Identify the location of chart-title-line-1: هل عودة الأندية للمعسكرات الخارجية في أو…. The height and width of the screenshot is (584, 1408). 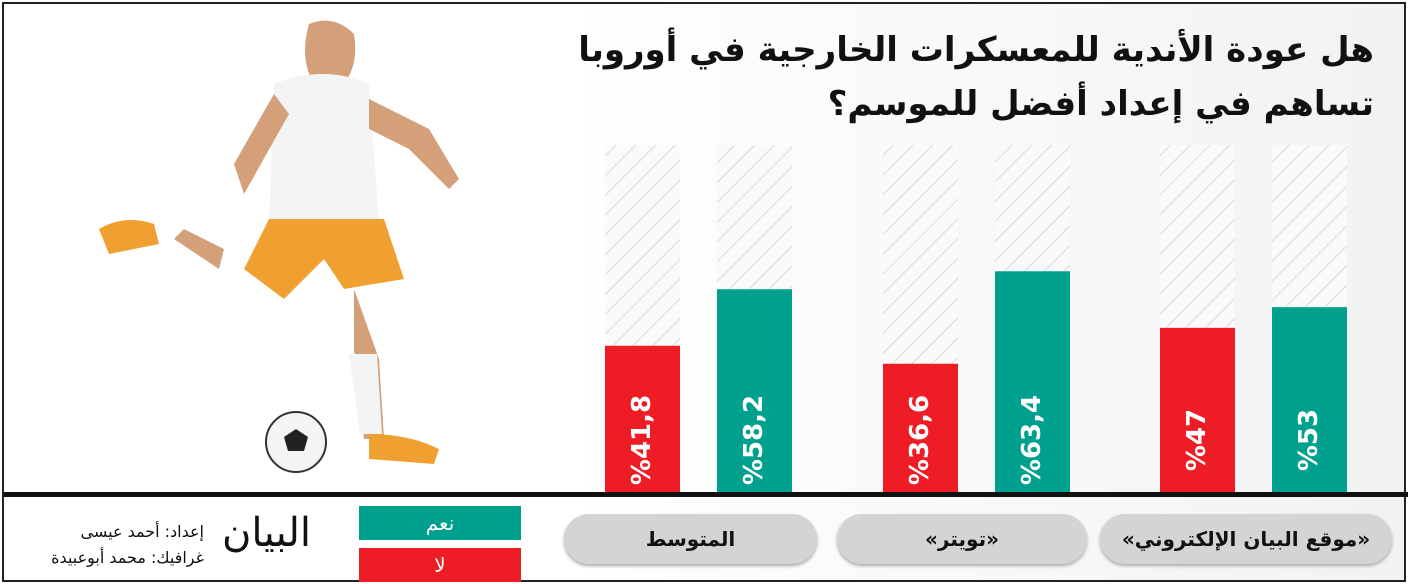
(976, 50).